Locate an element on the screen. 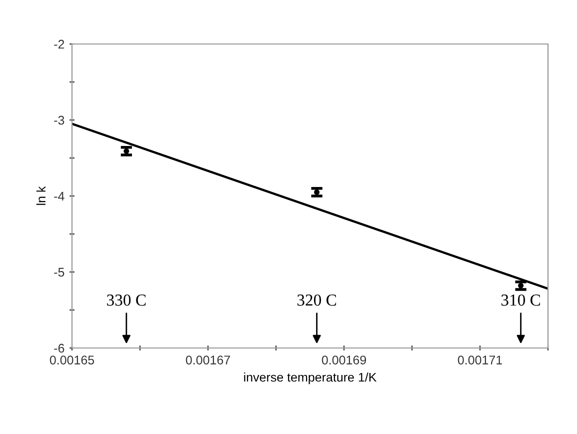 Image resolution: width=577 pixels, height=434 pixels. x-tick-label: 0.00167 is located at coordinates (208, 360).